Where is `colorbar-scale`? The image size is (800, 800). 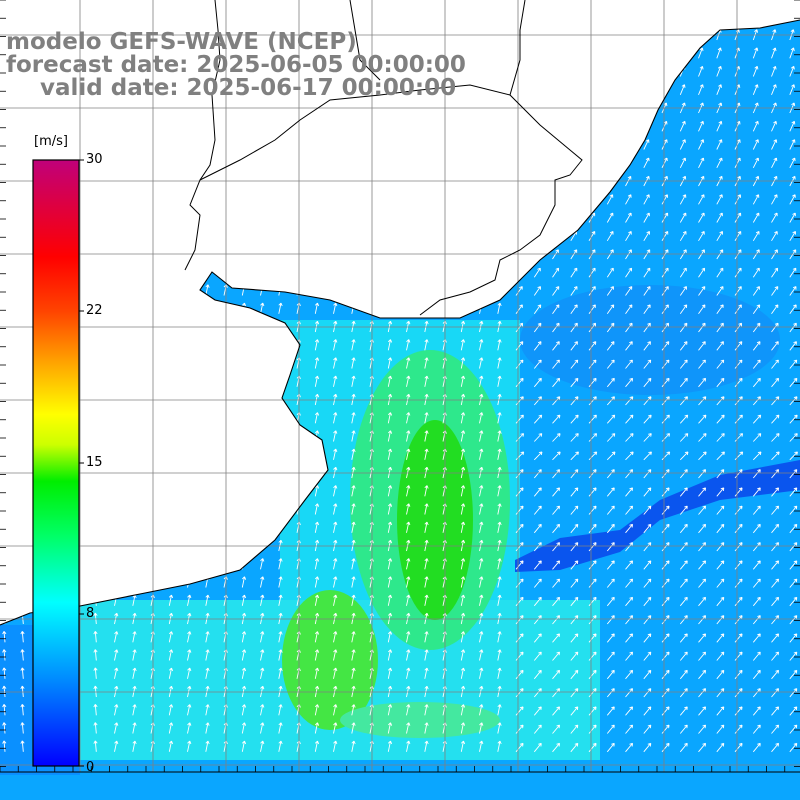
colorbar-scale is located at coordinates (56, 463).